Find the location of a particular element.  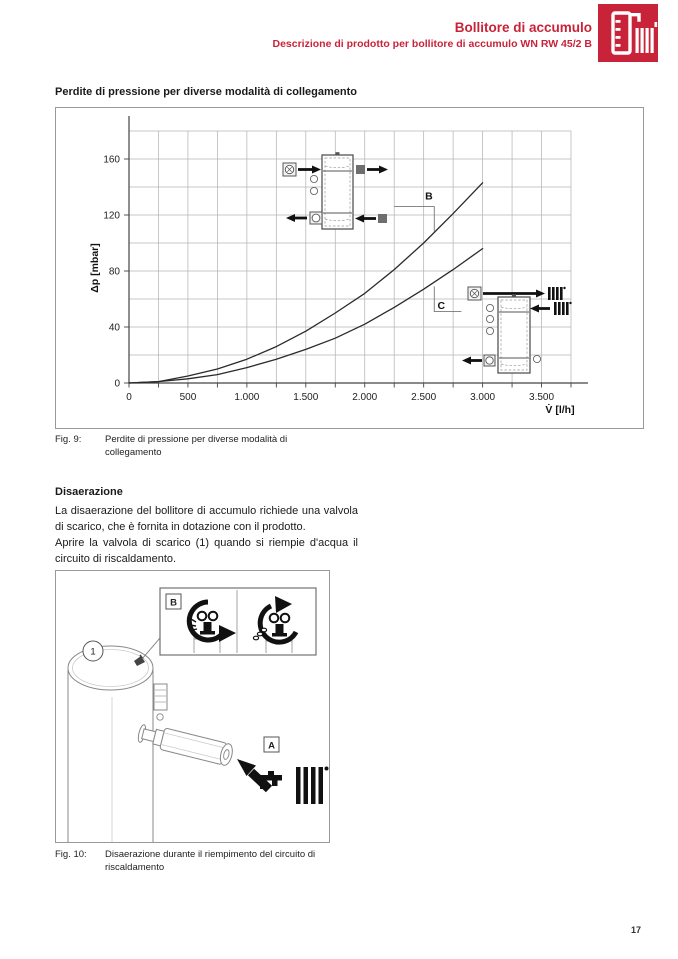

svg-text: 500 is located at coordinates (188, 397).